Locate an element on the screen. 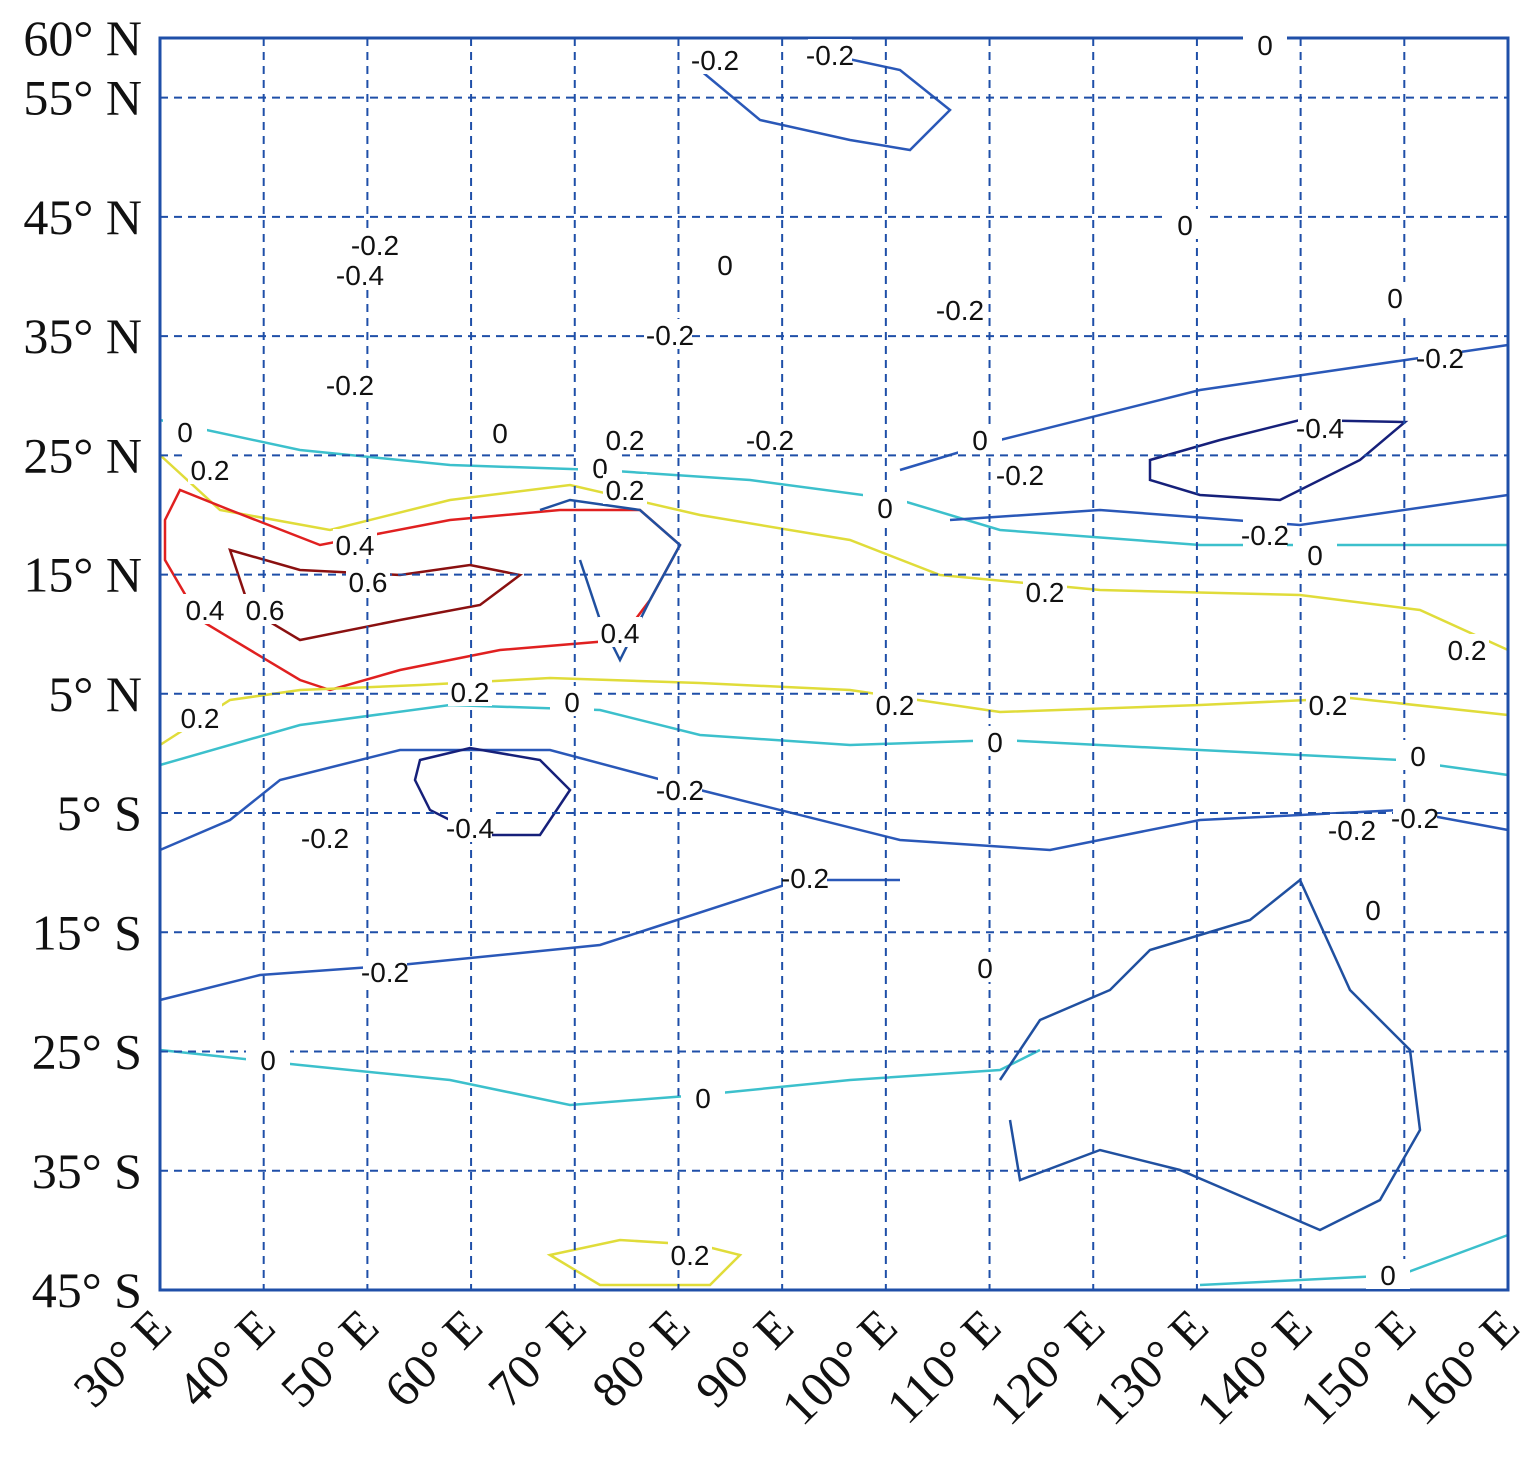 This screenshot has height=1464, width=1536. x-tick-label: 40° E is located at coordinates (226, 1358).